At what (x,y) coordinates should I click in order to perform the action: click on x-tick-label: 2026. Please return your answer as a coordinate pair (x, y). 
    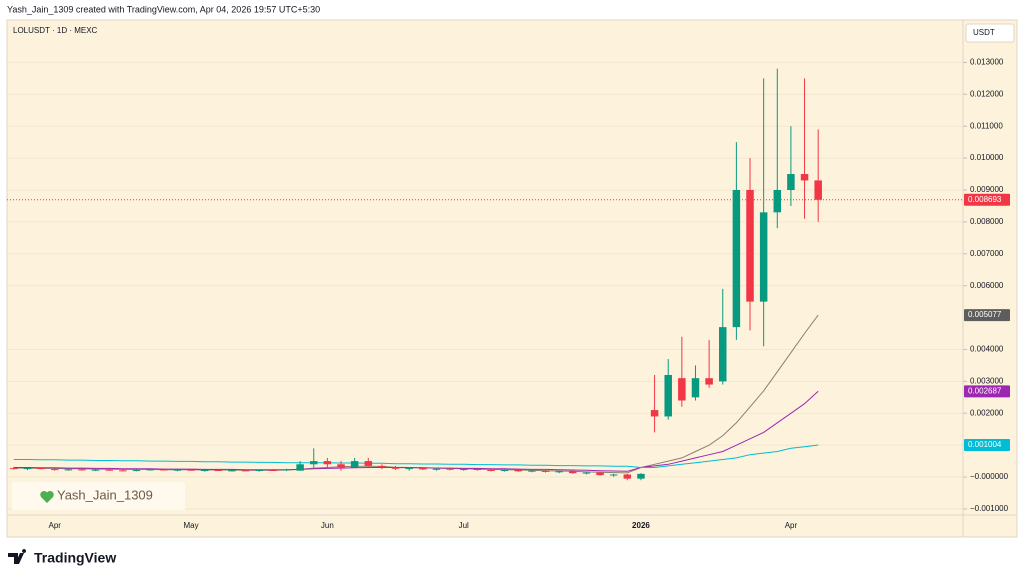
    Looking at the image, I should click on (641, 525).